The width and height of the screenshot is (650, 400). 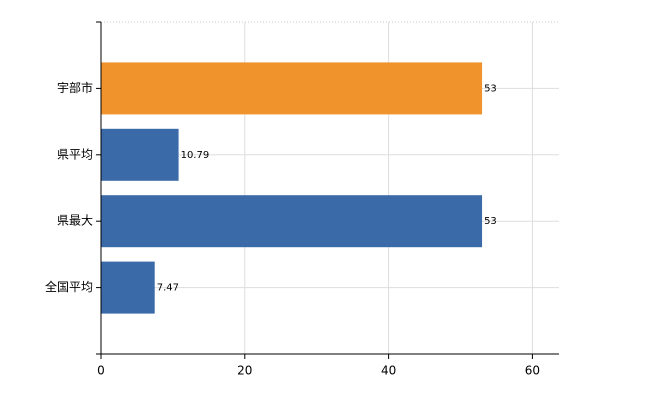 I want to click on y-tick-label: 県平均, so click(x=75, y=154).